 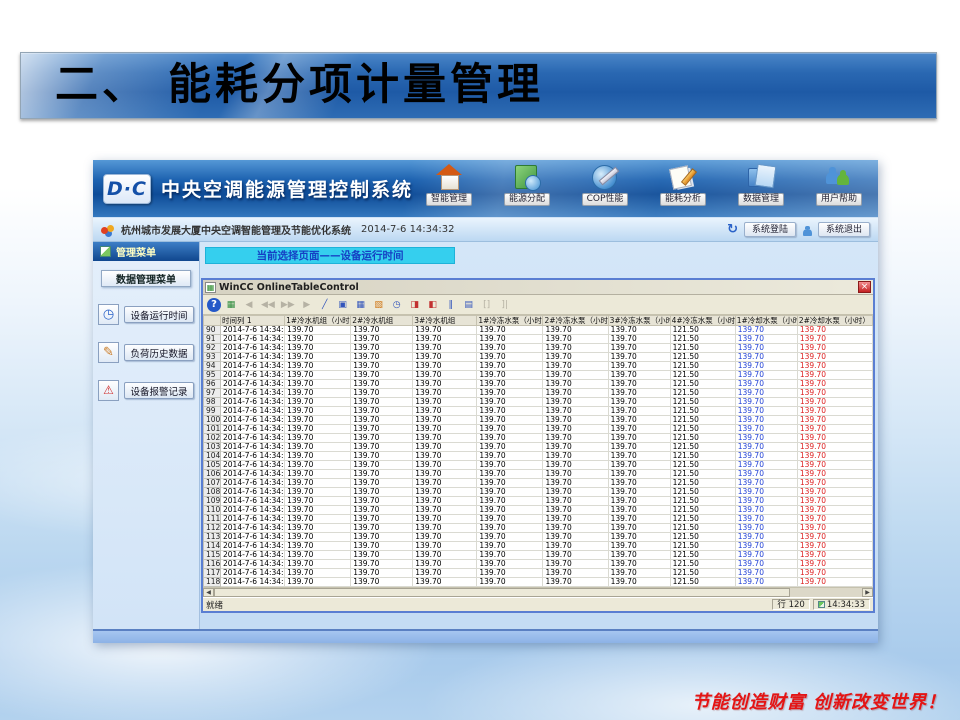 What do you see at coordinates (527, 184) in the screenshot?
I see `nav-item-energy-allocation: 能源分配` at bounding box center [527, 184].